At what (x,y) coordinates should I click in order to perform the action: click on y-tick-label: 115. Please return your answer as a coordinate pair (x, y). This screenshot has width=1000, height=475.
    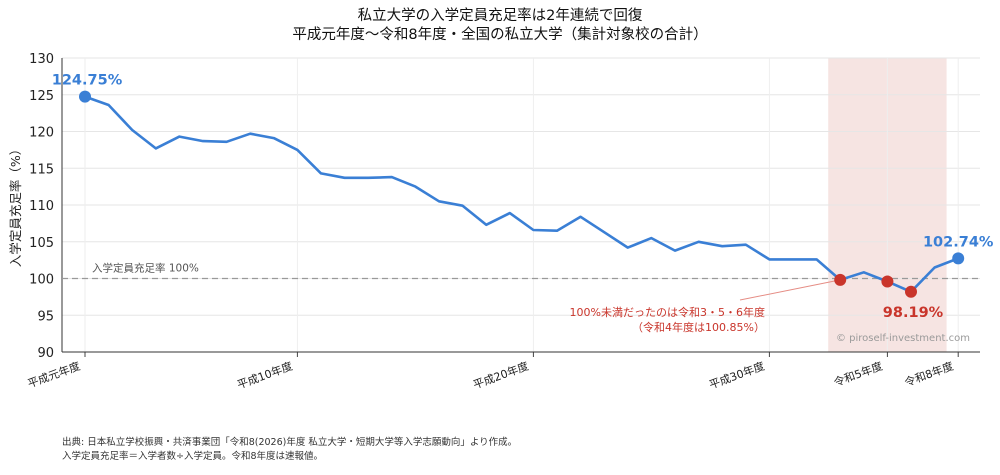
    Looking at the image, I should click on (41, 169).